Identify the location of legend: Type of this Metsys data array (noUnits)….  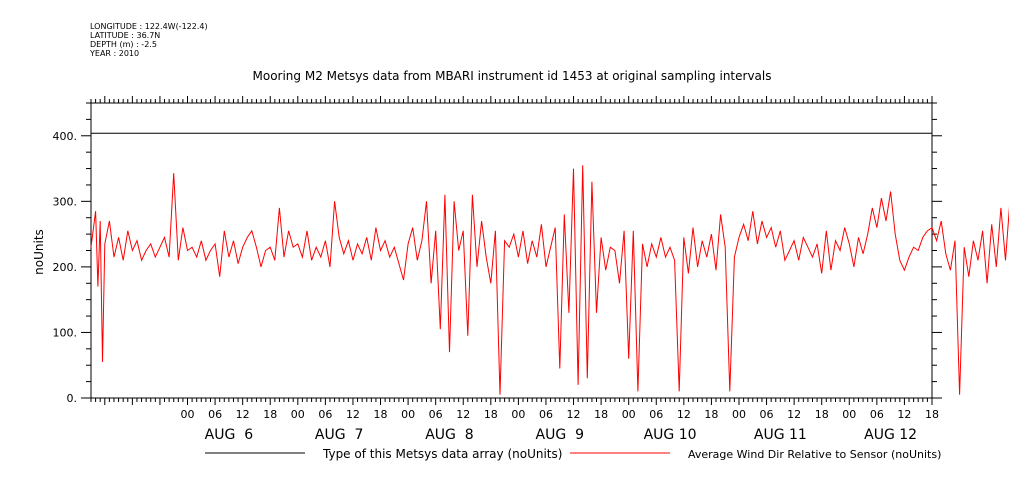
(573, 454).